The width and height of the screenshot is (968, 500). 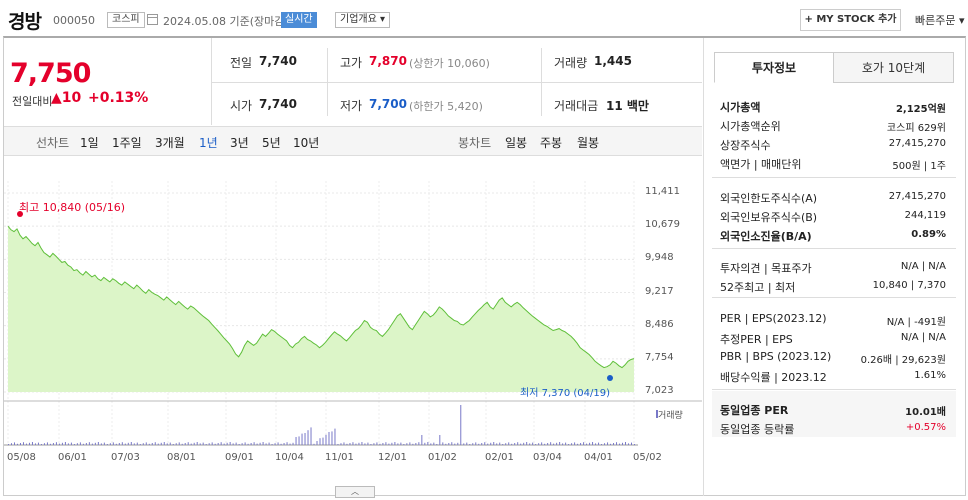 What do you see at coordinates (598, 457) in the screenshot?
I see `x-tick-label: 04/01` at bounding box center [598, 457].